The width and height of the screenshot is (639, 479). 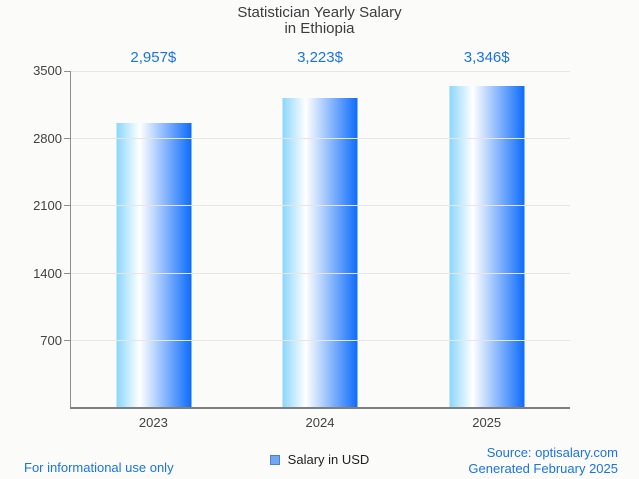 I want to click on x-axis-label: 2025, so click(x=487, y=422).